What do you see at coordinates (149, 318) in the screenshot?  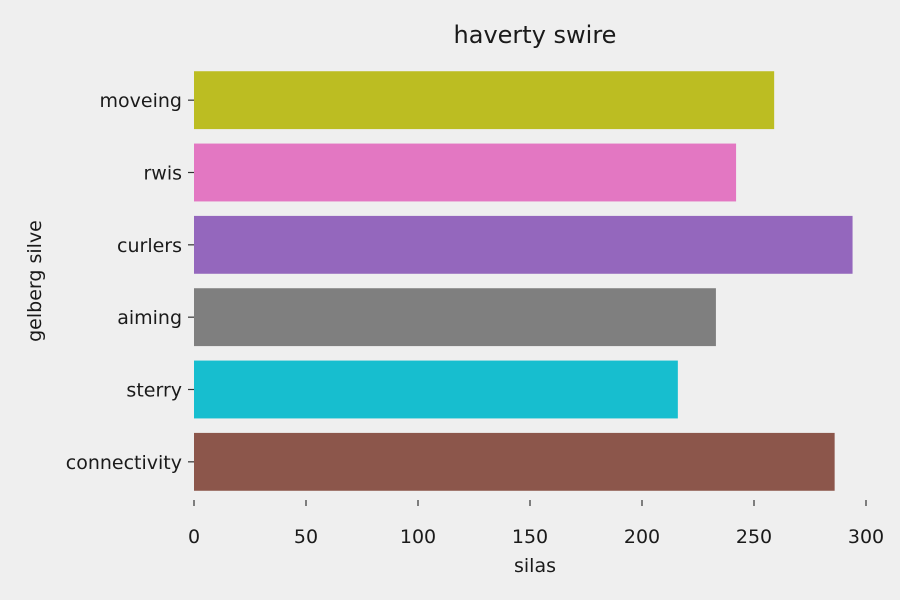 I see `y-tick-label: aiming` at bounding box center [149, 318].